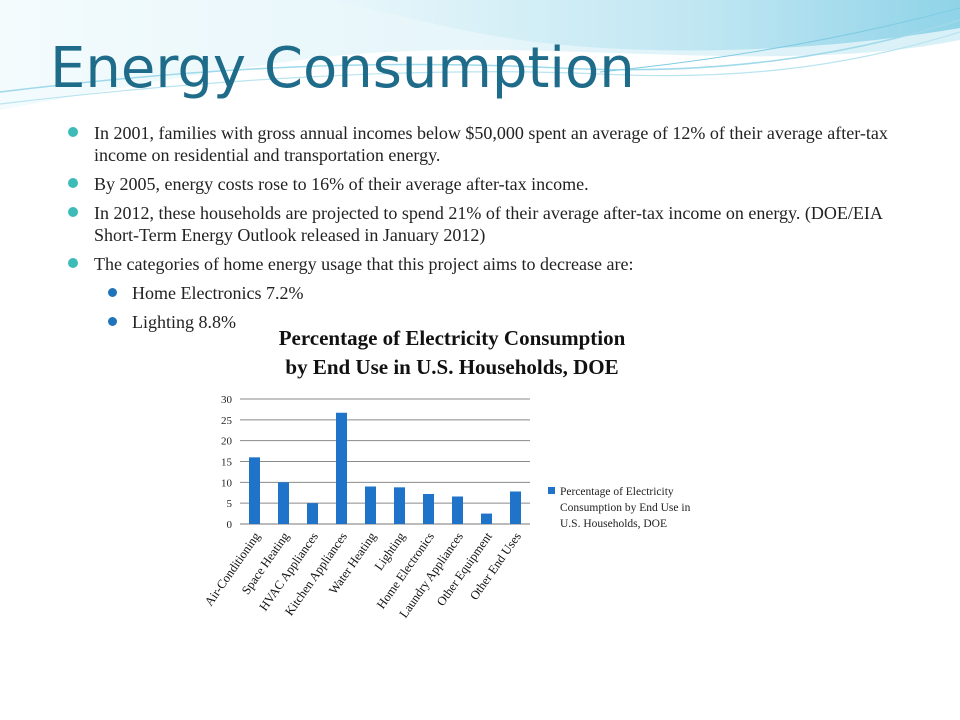  Describe the element at coordinates (617, 492) in the screenshot. I see `legend-label-line-1: Percentage of Electricity` at that location.